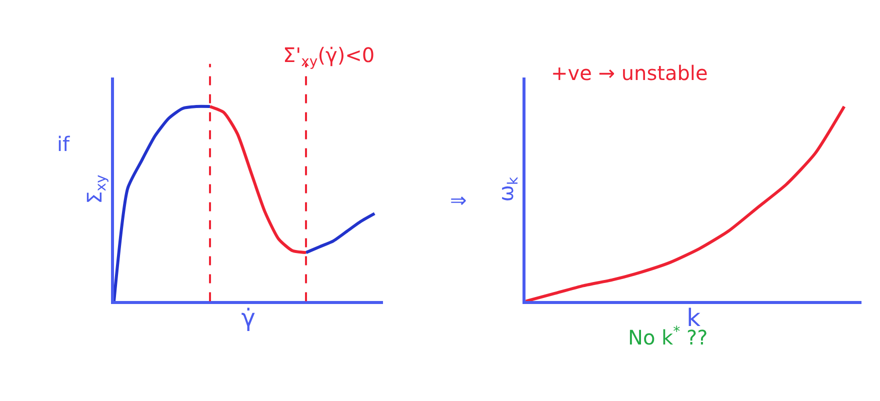  What do you see at coordinates (329, 56) in the screenshot?
I see `text: Σ'$_{xy}$(γ̇)<0` at bounding box center [329, 56].